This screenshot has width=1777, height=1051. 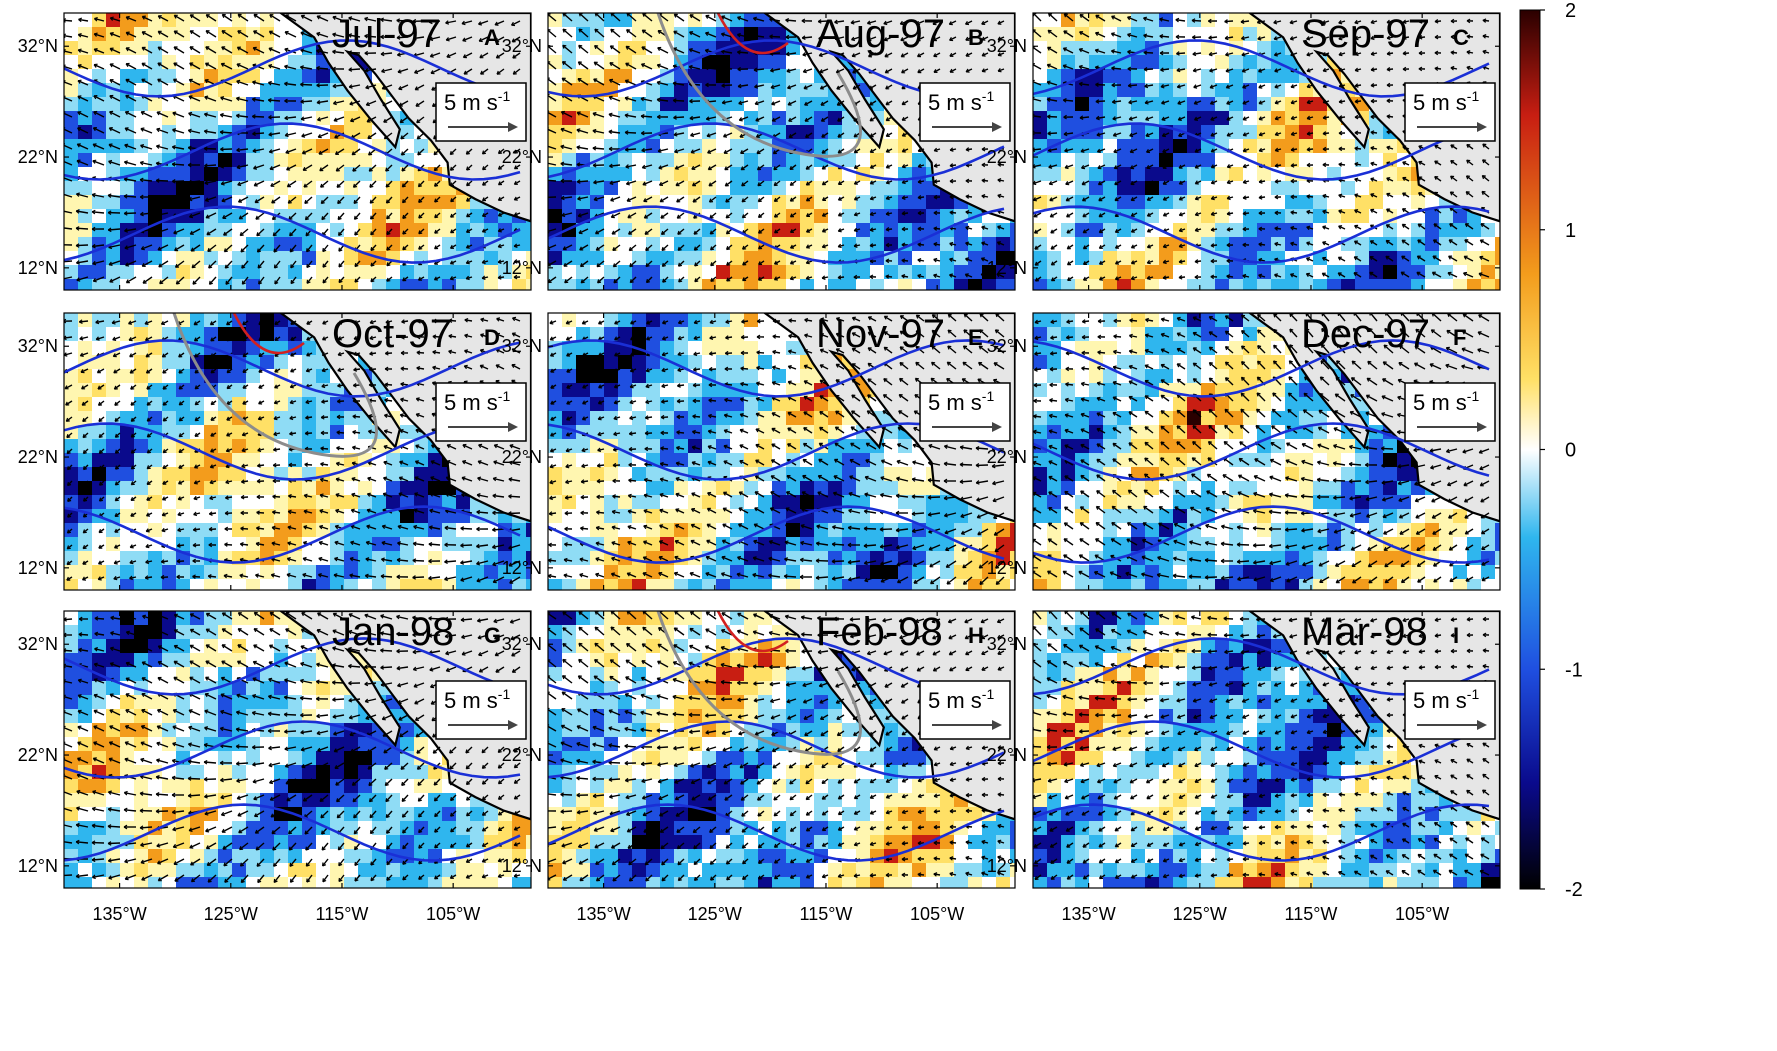 What do you see at coordinates (492, 37) in the screenshot?
I see `panel-letter: A` at bounding box center [492, 37].